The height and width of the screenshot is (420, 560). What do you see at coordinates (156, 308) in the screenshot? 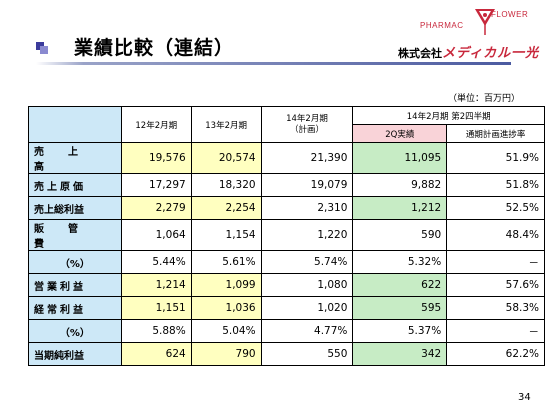
I see `table-cell: 1,151` at bounding box center [156, 308].